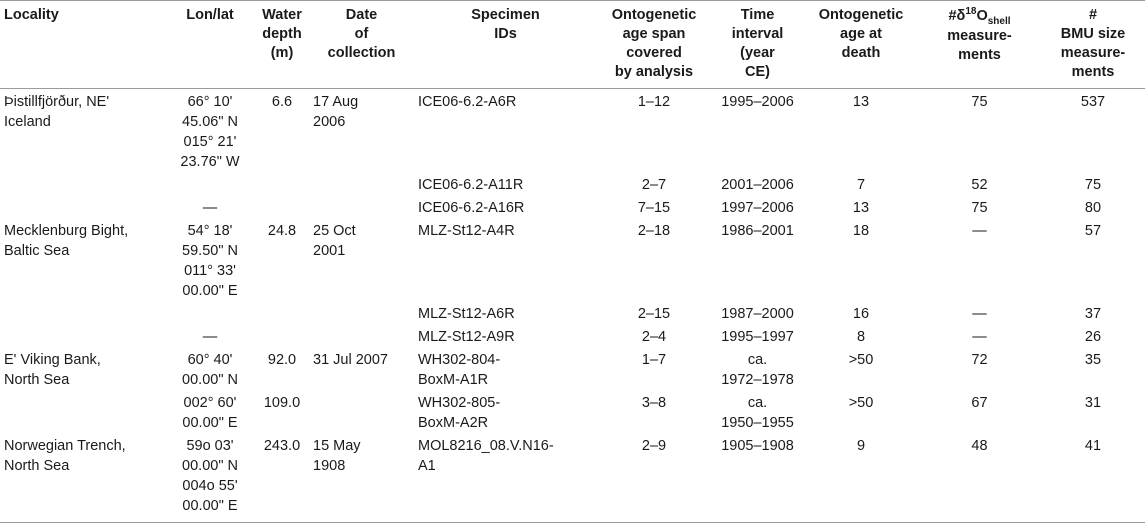 This screenshot has height=523, width=1145. I want to click on water-depth-cell: 109.0, so click(282, 403).